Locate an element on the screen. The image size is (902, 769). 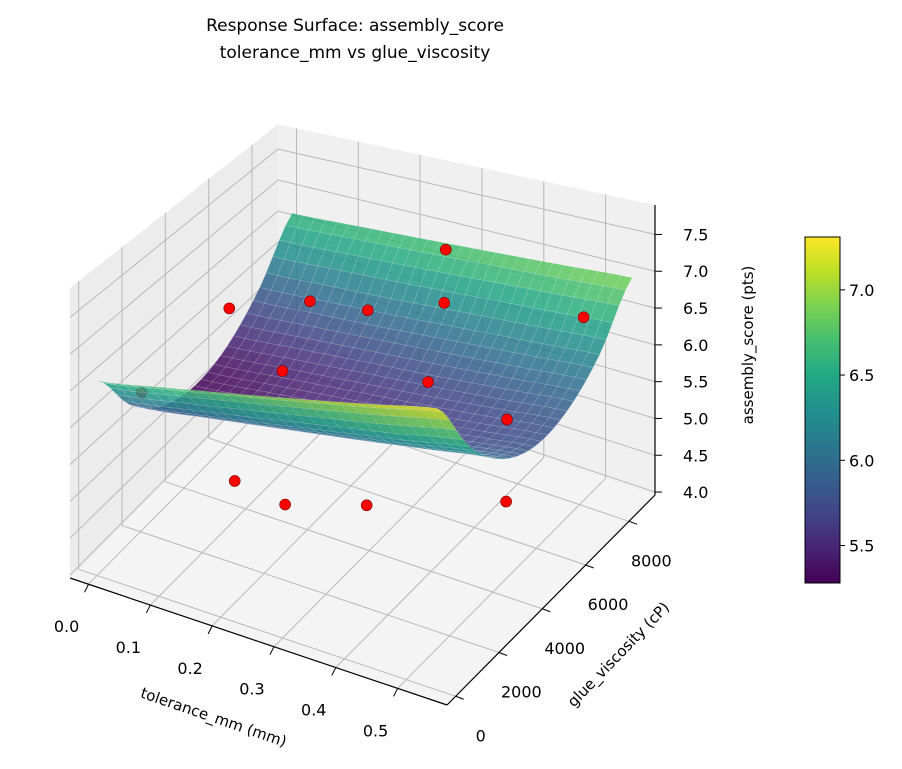
x-tick-label: 0.4 is located at coordinates (313, 710).